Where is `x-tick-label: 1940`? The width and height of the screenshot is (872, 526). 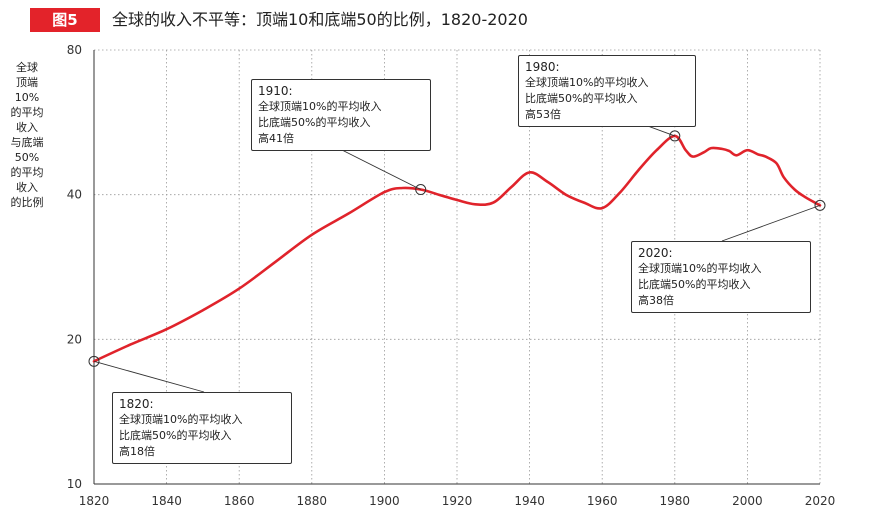
x-tick-label: 1940 is located at coordinates (529, 501).